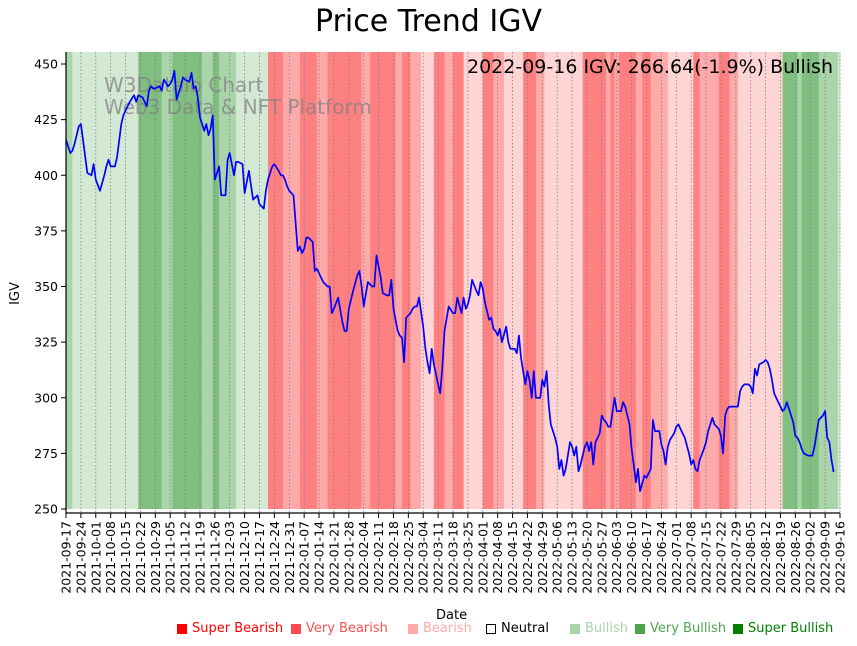 The image size is (857, 646). What do you see at coordinates (795, 557) in the screenshot?
I see `x-tick-label: 2022-08-26` at bounding box center [795, 557].